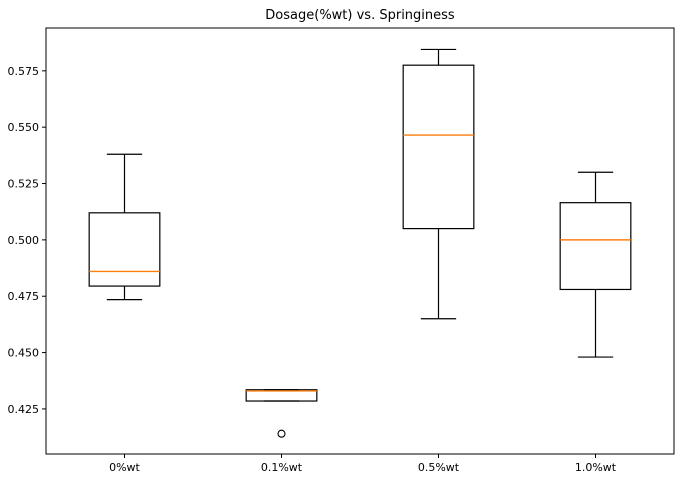  What do you see at coordinates (24, 240) in the screenshot?
I see `y-tick-label: 0.500` at bounding box center [24, 240].